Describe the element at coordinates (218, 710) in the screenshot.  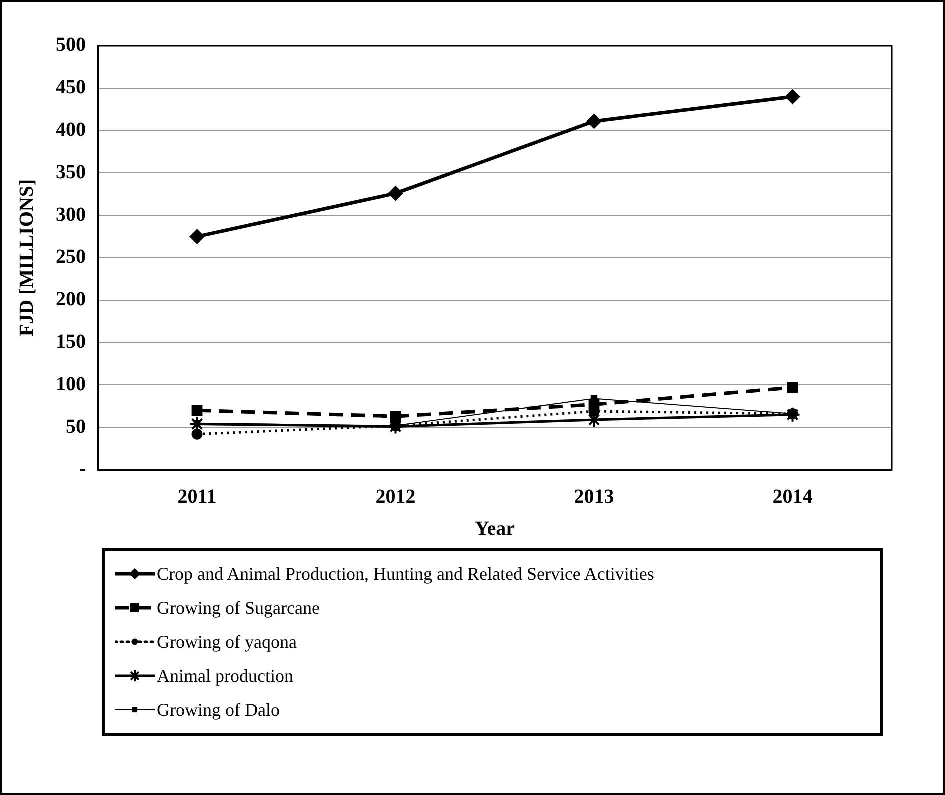
I see `legend-label: Growing of Dalo` at that location.